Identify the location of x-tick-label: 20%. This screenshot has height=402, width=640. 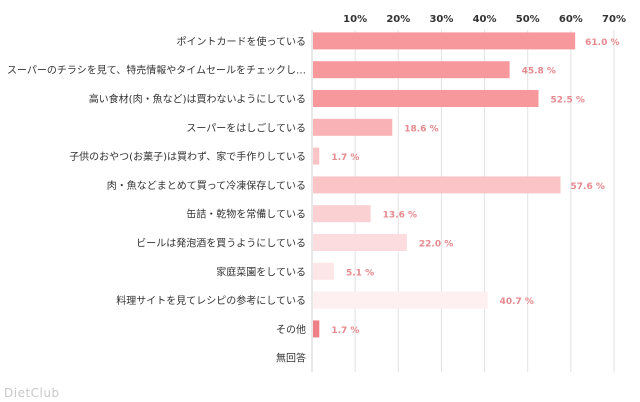
(398, 19).